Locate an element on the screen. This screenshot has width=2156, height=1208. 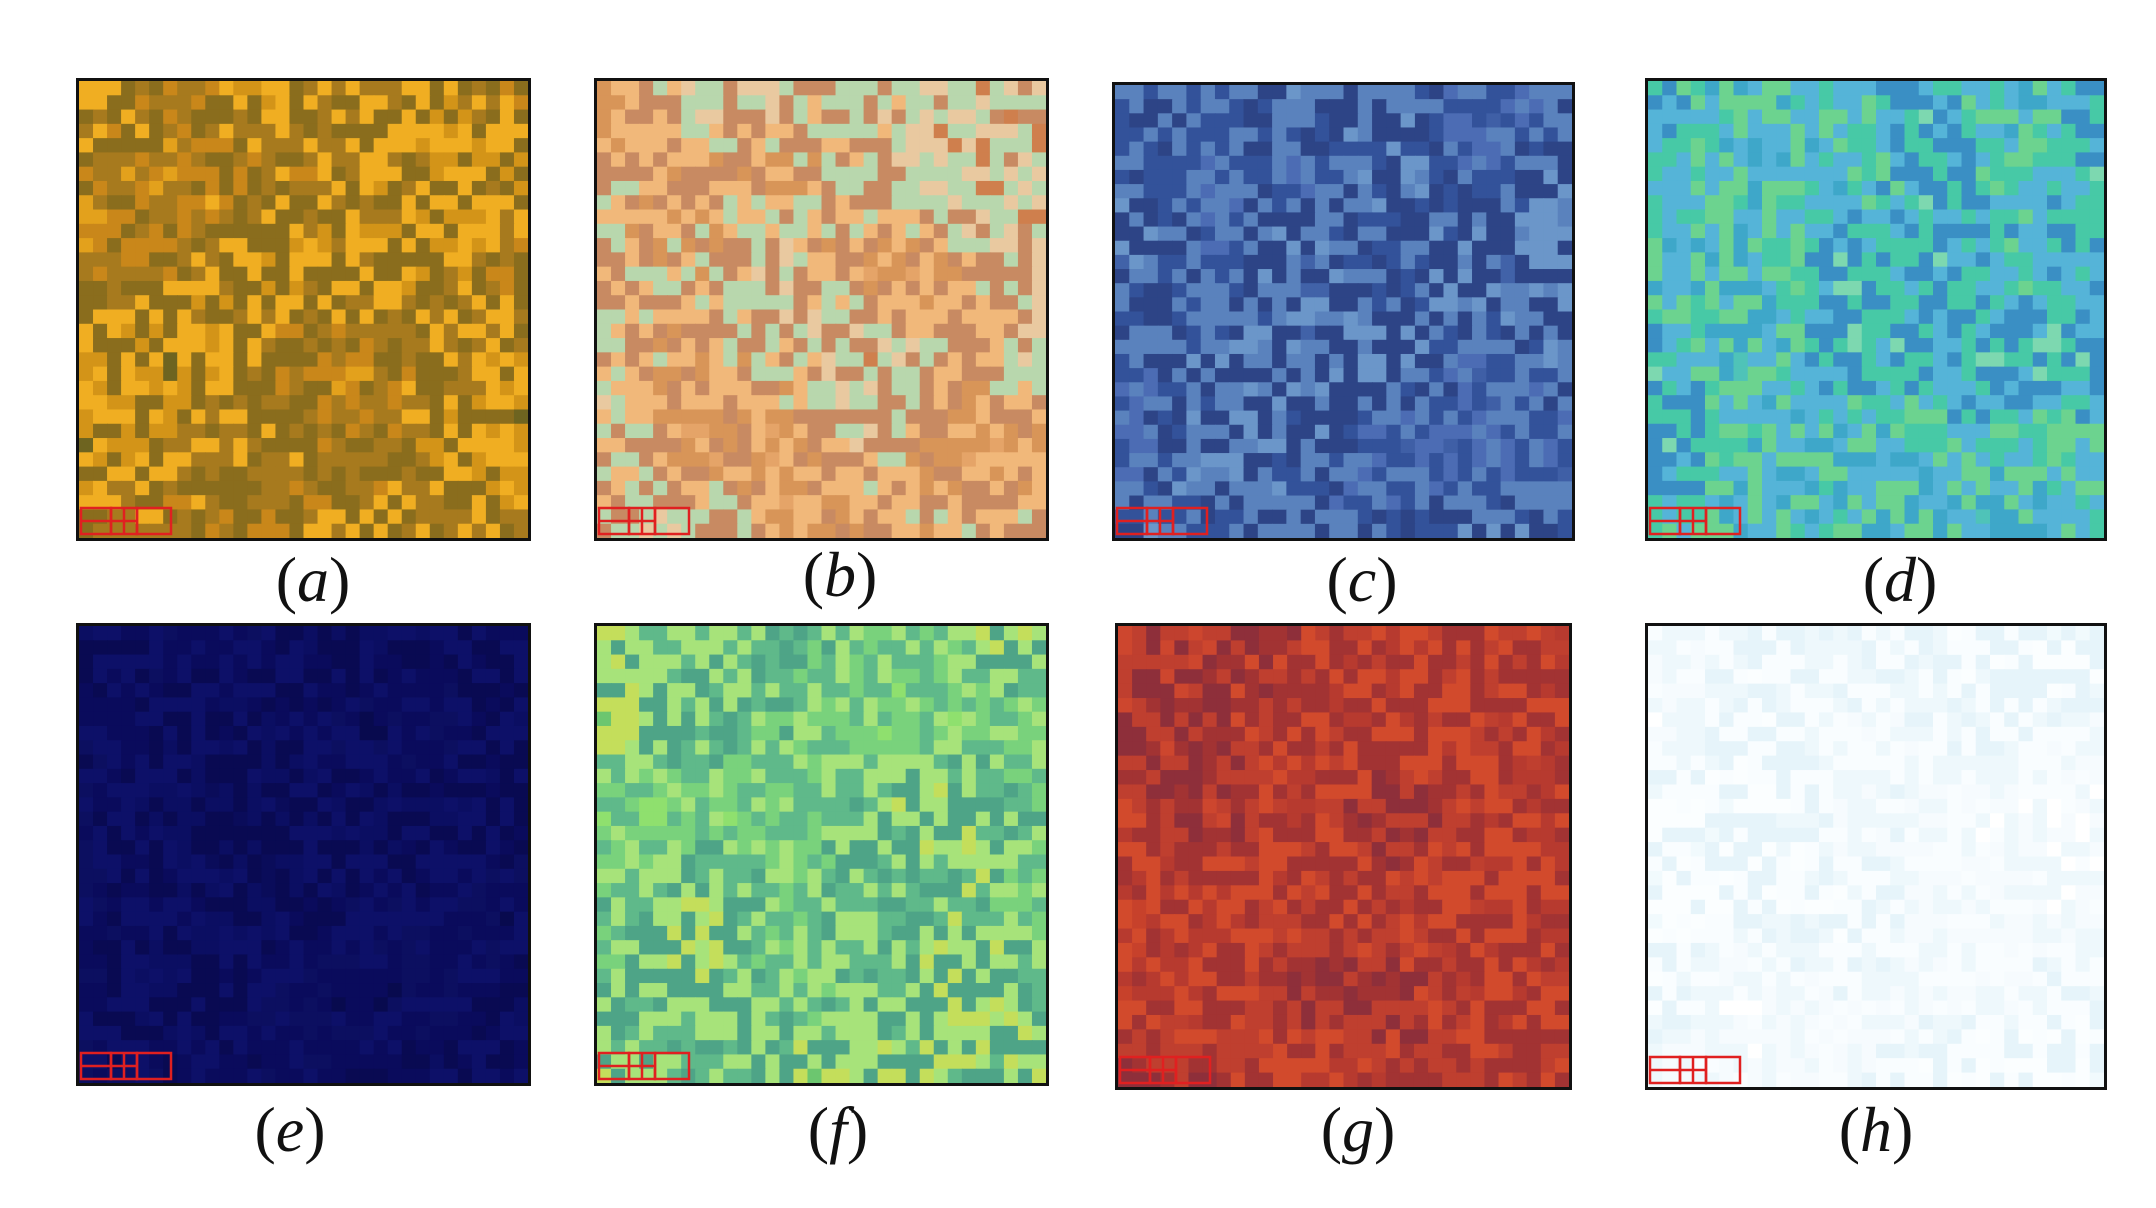
panel-c is located at coordinates (1343, 311).